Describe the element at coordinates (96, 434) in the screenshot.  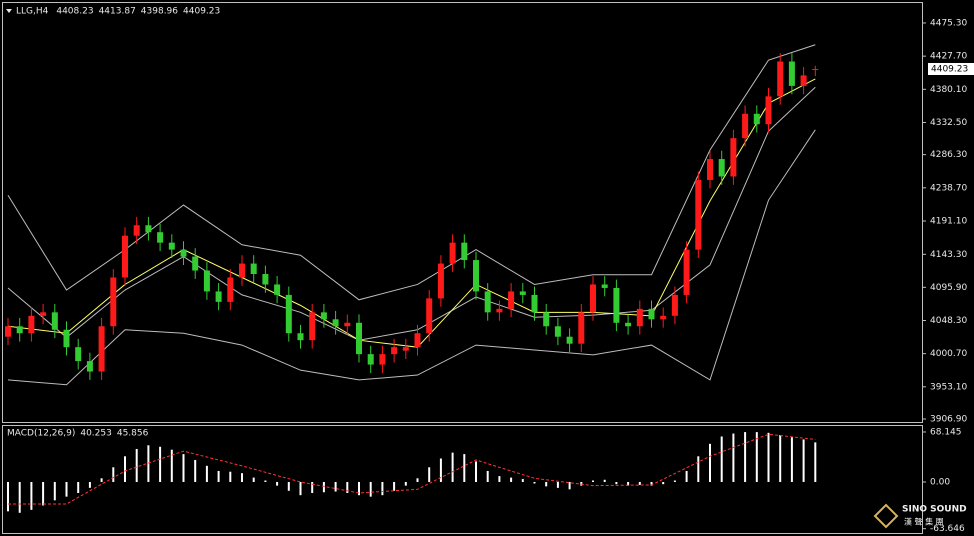
I see `header-text: 40.253` at that location.